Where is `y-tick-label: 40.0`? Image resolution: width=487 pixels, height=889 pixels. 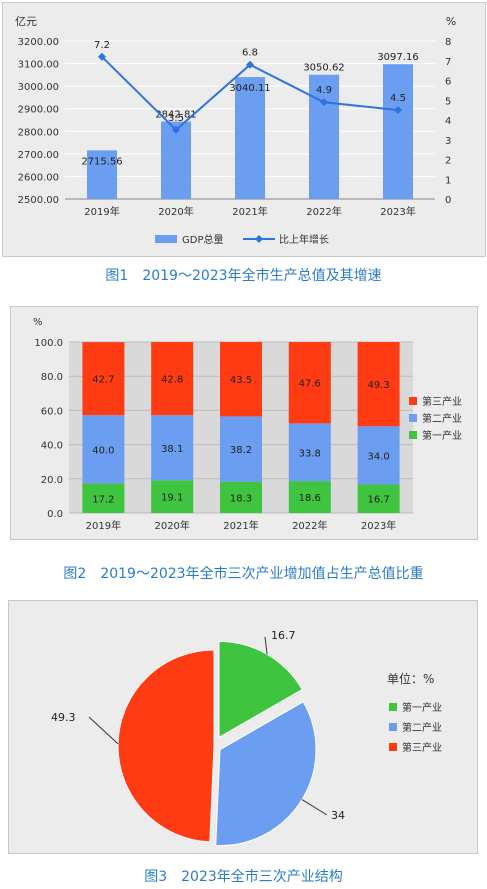 y-tick-label: 40.0 is located at coordinates (52, 446).